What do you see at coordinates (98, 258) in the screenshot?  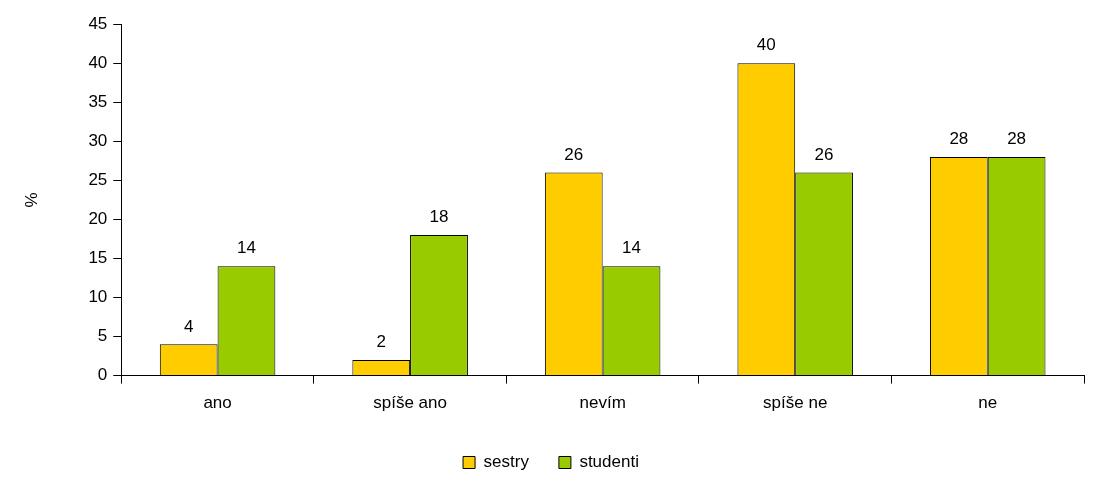 I see `y-tick-label: 15` at bounding box center [98, 258].